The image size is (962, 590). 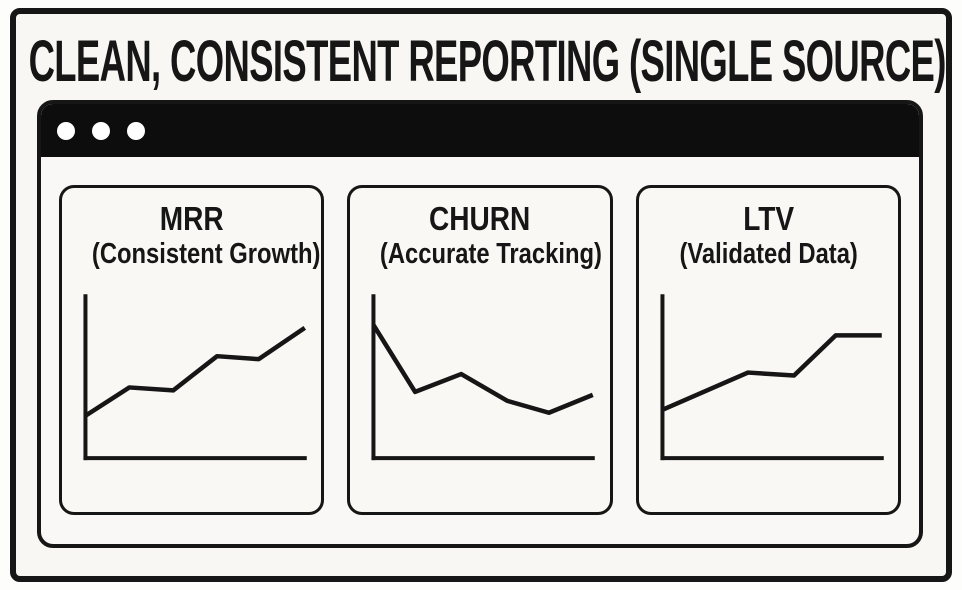 What do you see at coordinates (191, 218) in the screenshot?
I see `card-title-mrr: MRR` at bounding box center [191, 218].